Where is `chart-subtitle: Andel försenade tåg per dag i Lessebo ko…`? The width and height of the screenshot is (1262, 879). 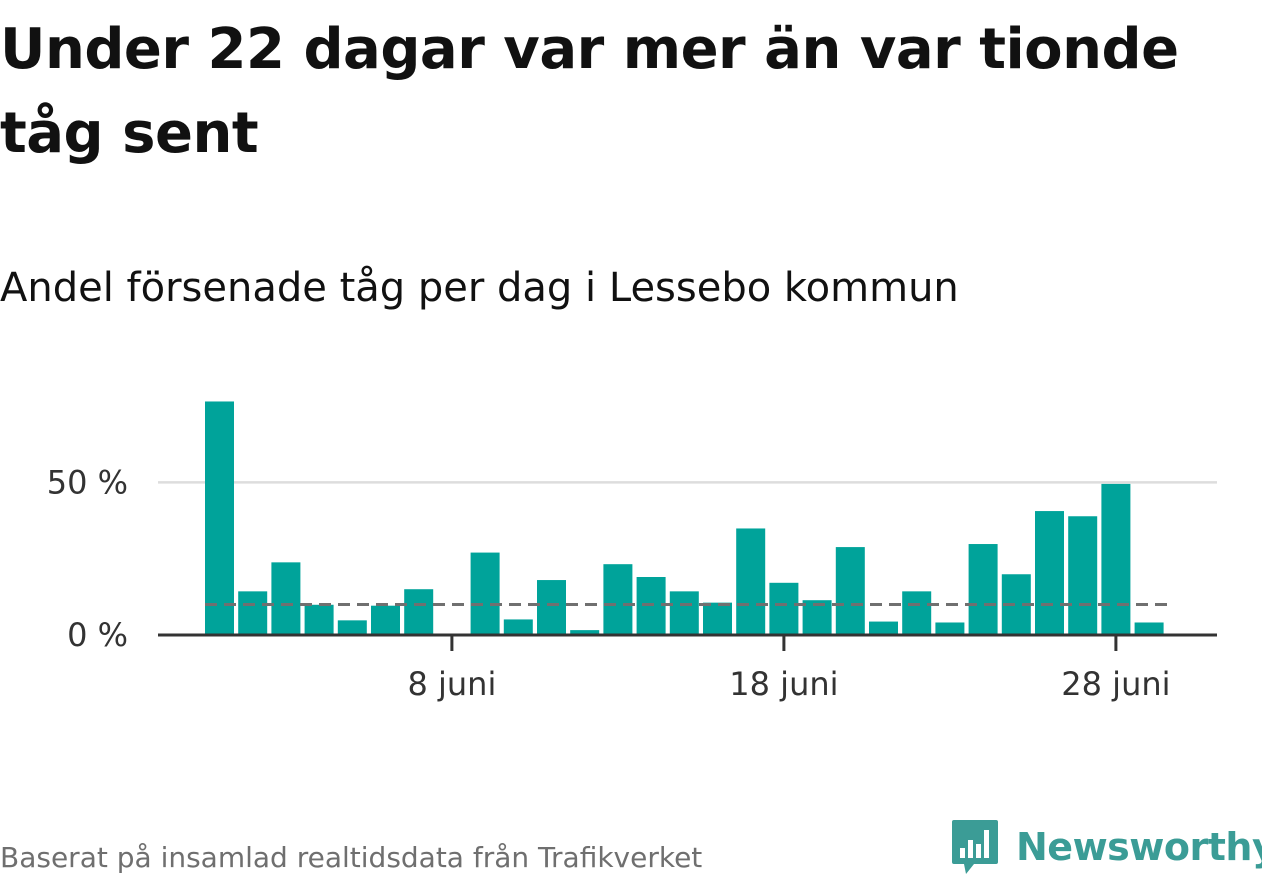 chart-subtitle: Andel försenade tåg per dag i Lessebo ko… is located at coordinates (479, 288).